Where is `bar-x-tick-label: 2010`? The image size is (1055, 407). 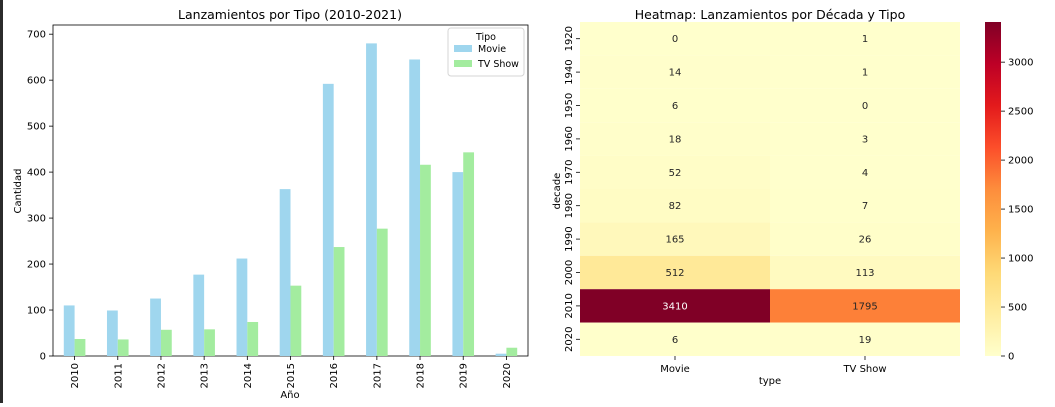 bar-x-tick-label: 2010 is located at coordinates (75, 375).